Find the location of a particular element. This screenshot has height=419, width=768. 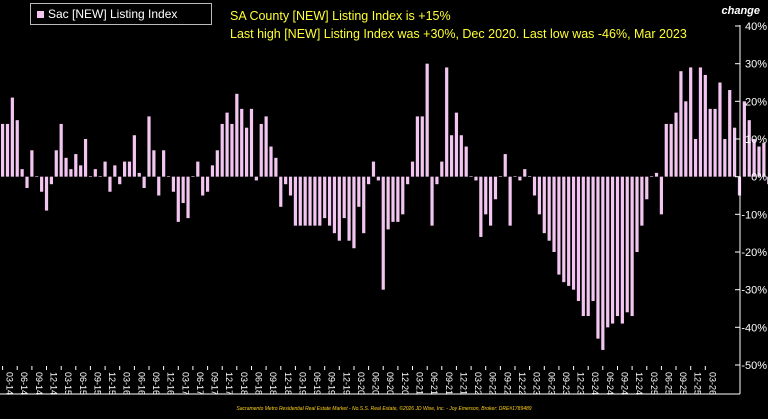

x-tick-label: 06-20 is located at coordinates (376, 383).